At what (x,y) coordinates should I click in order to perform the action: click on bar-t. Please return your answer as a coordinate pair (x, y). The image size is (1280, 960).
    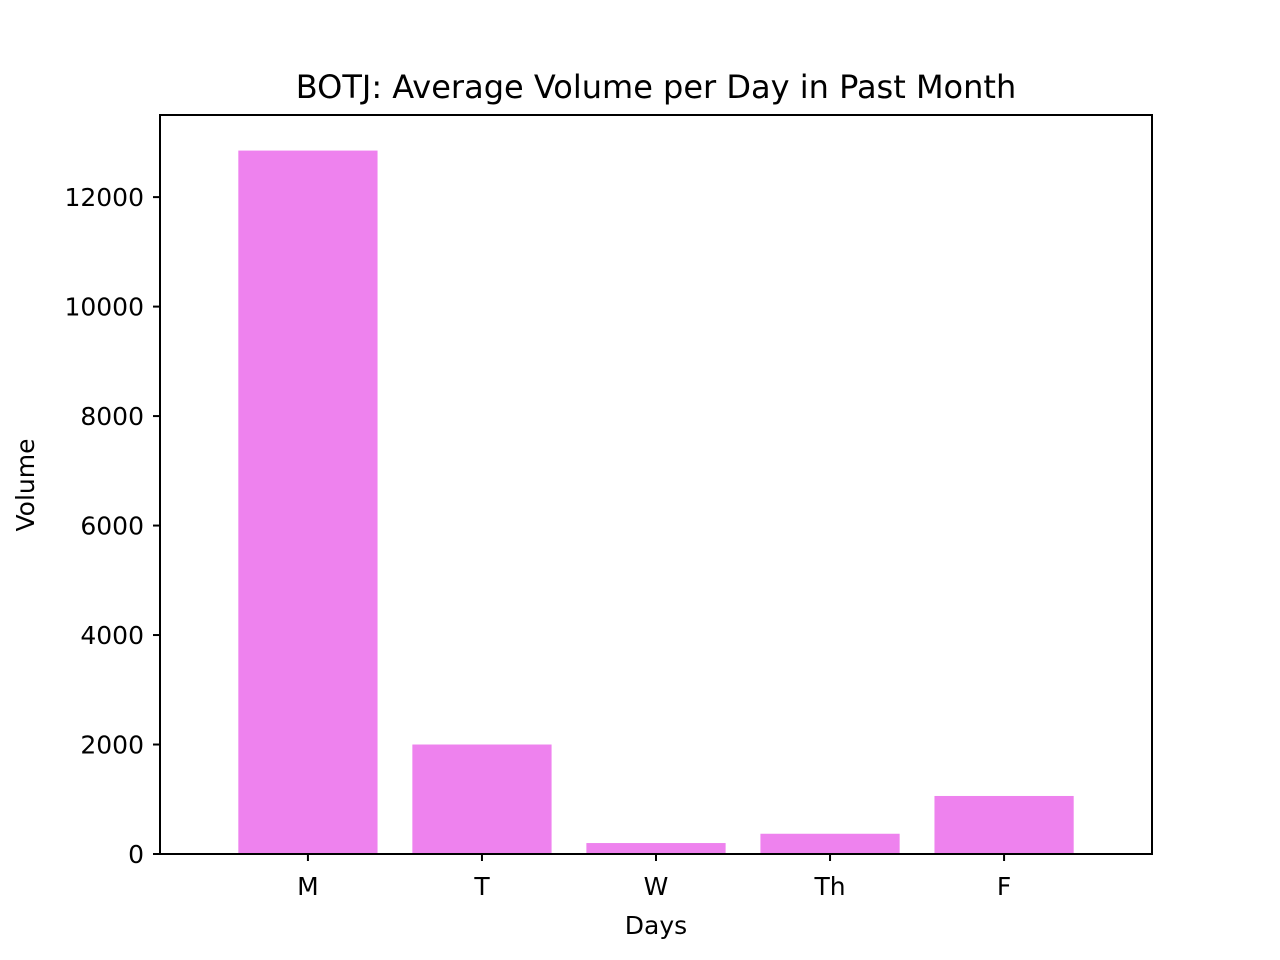
    Looking at the image, I should click on (482, 799).